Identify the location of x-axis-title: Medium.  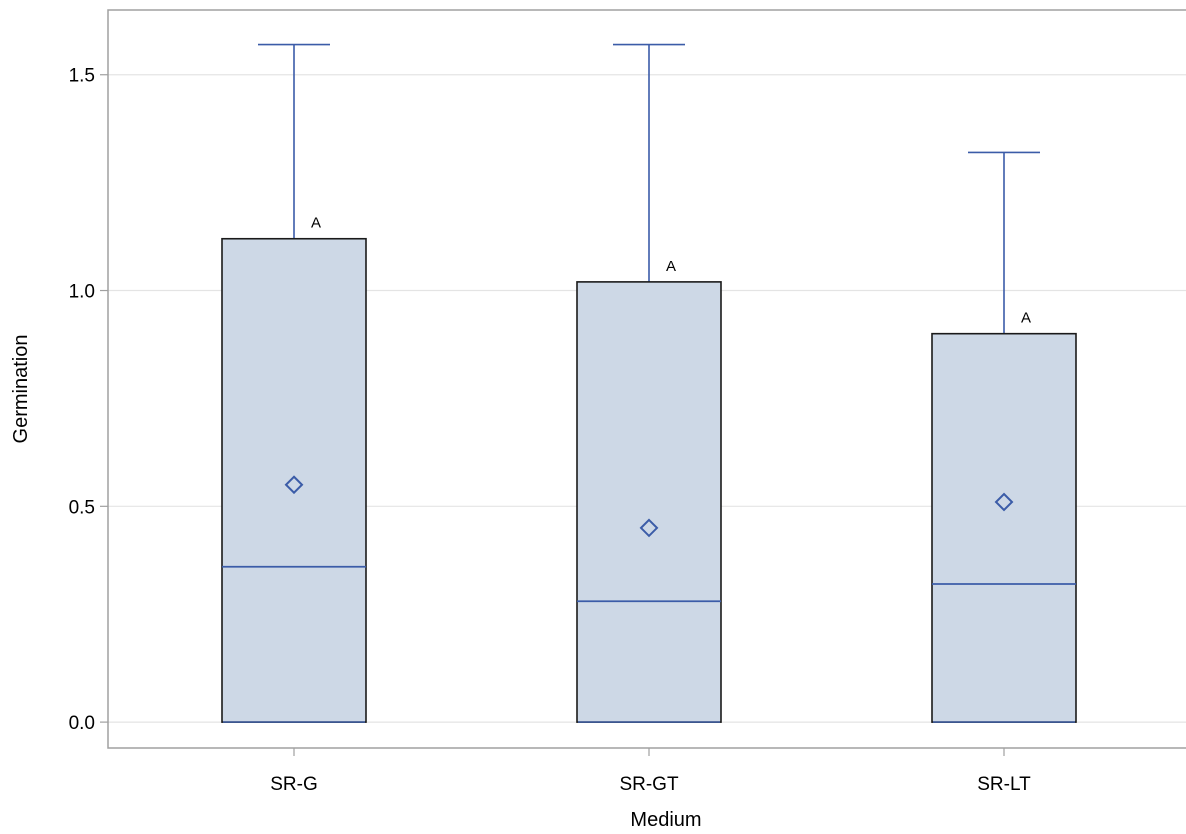
(665, 820).